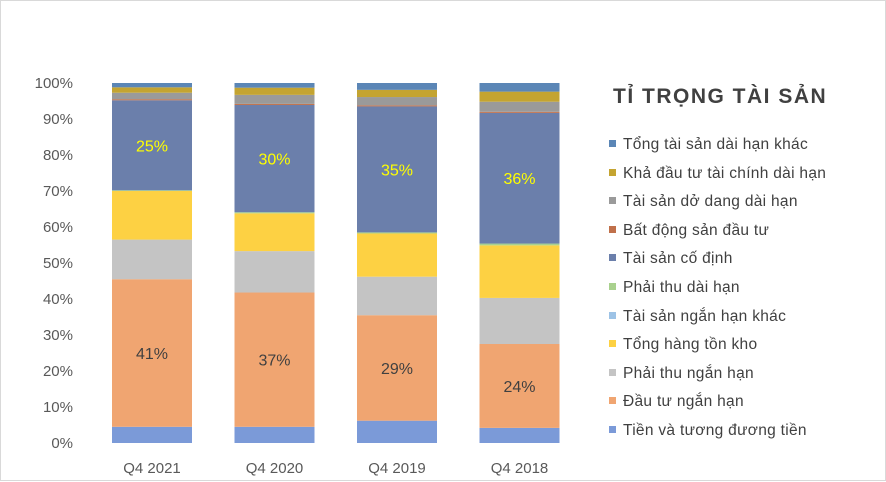 This screenshot has width=886, height=482. Describe the element at coordinates (58, 263) in the screenshot. I see `y-tick-label: 50%` at that location.